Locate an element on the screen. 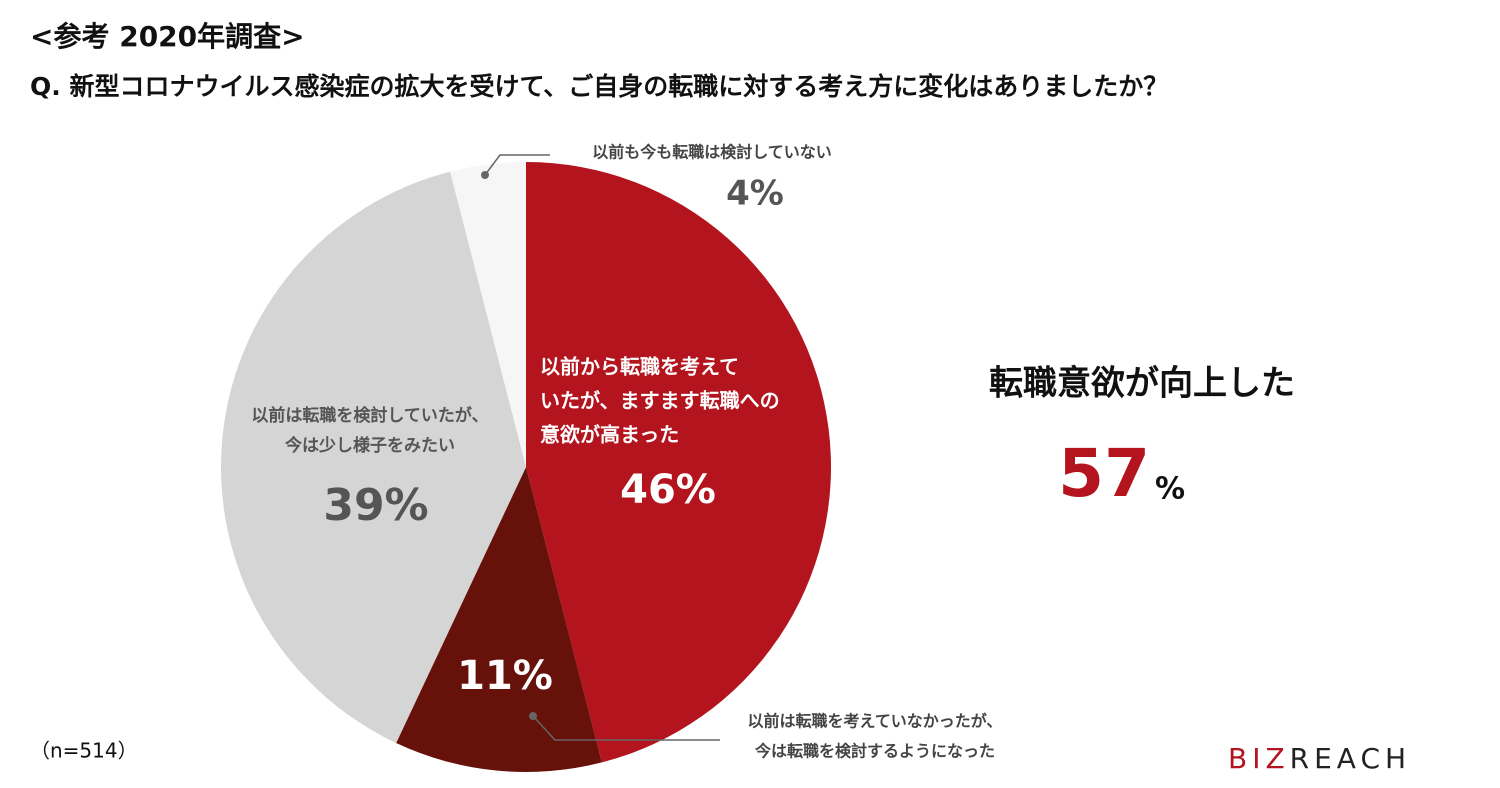 The width and height of the screenshot is (1500, 788). slice-value-label: 39% is located at coordinates (375, 505).